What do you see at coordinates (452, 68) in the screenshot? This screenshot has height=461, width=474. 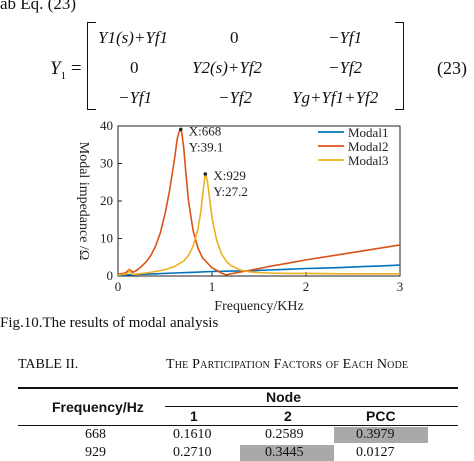 I see `equation-number: (23)` at bounding box center [452, 68].